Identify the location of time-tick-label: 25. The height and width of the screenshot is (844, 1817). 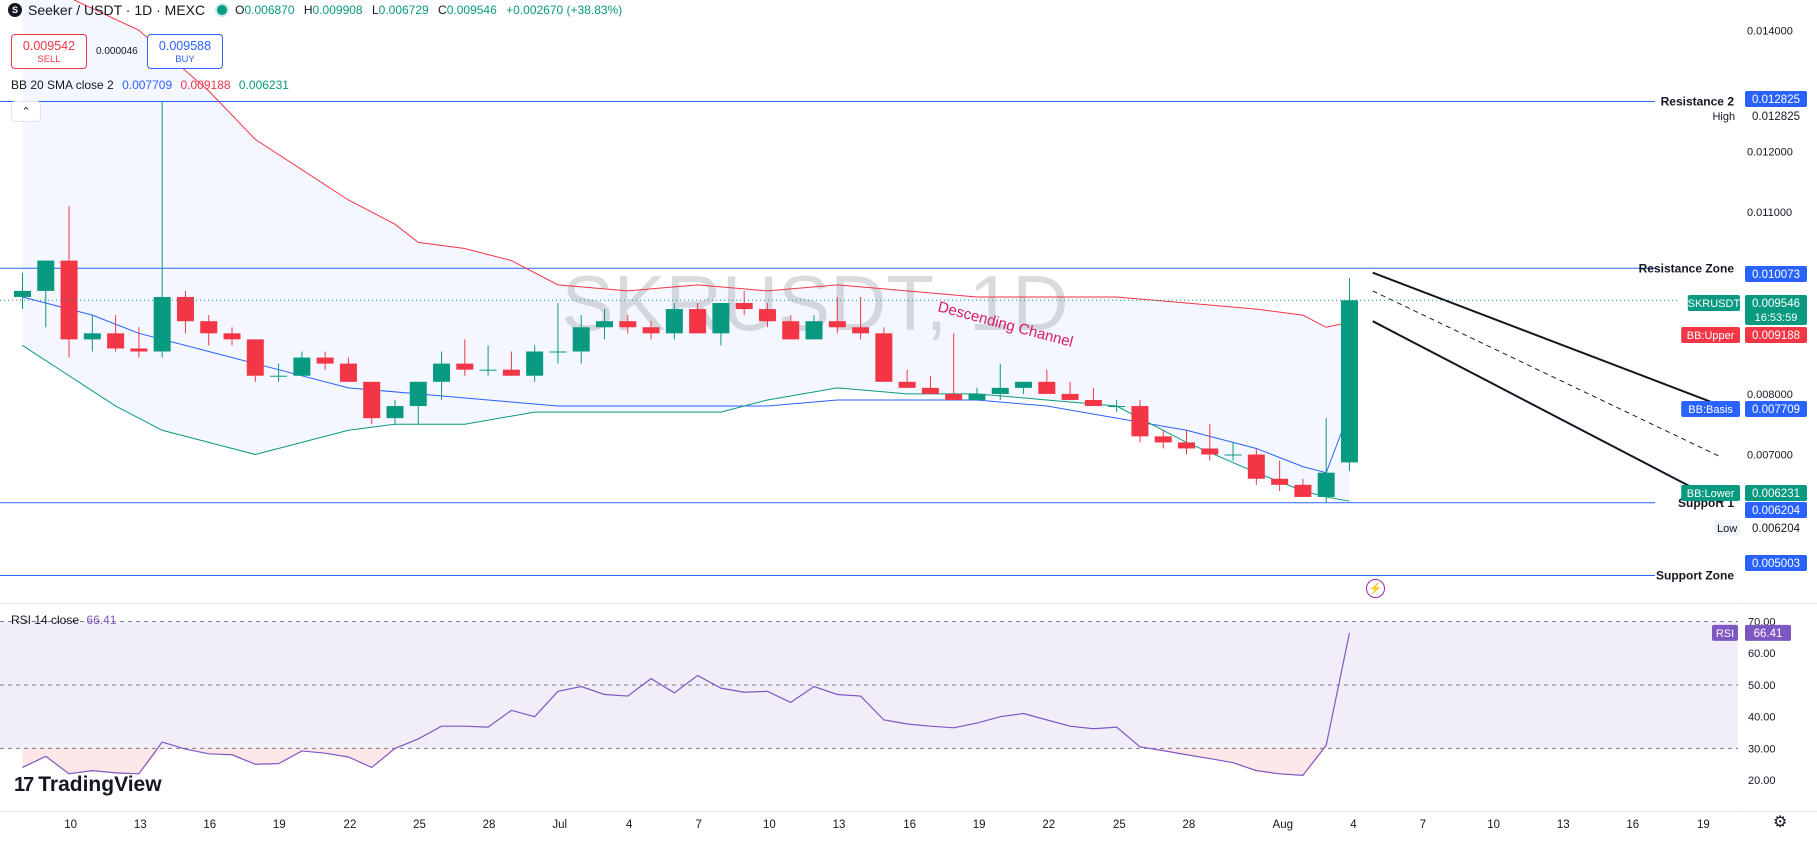
(1119, 825).